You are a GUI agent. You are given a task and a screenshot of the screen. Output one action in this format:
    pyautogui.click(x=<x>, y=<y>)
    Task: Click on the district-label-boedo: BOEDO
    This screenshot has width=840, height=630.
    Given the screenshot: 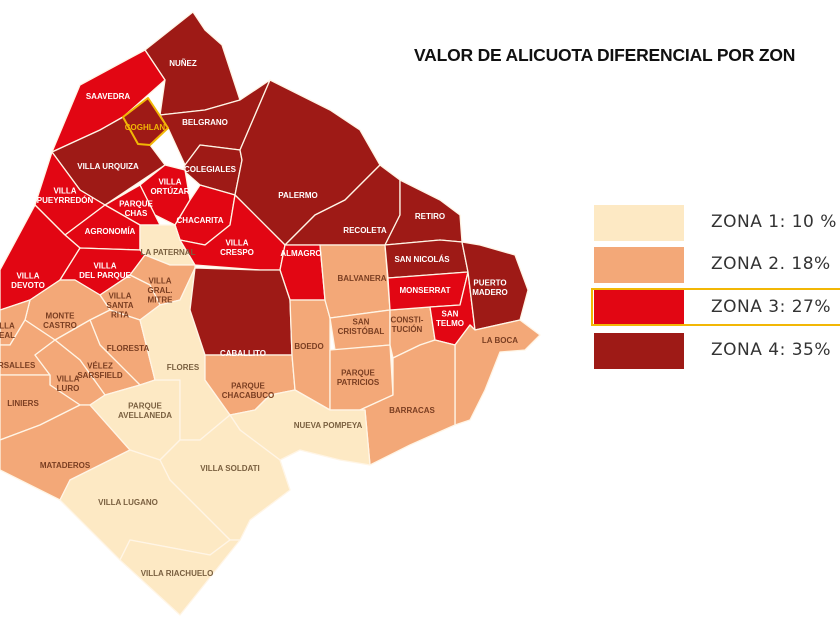 What is the action you would take?
    pyautogui.click(x=308, y=346)
    